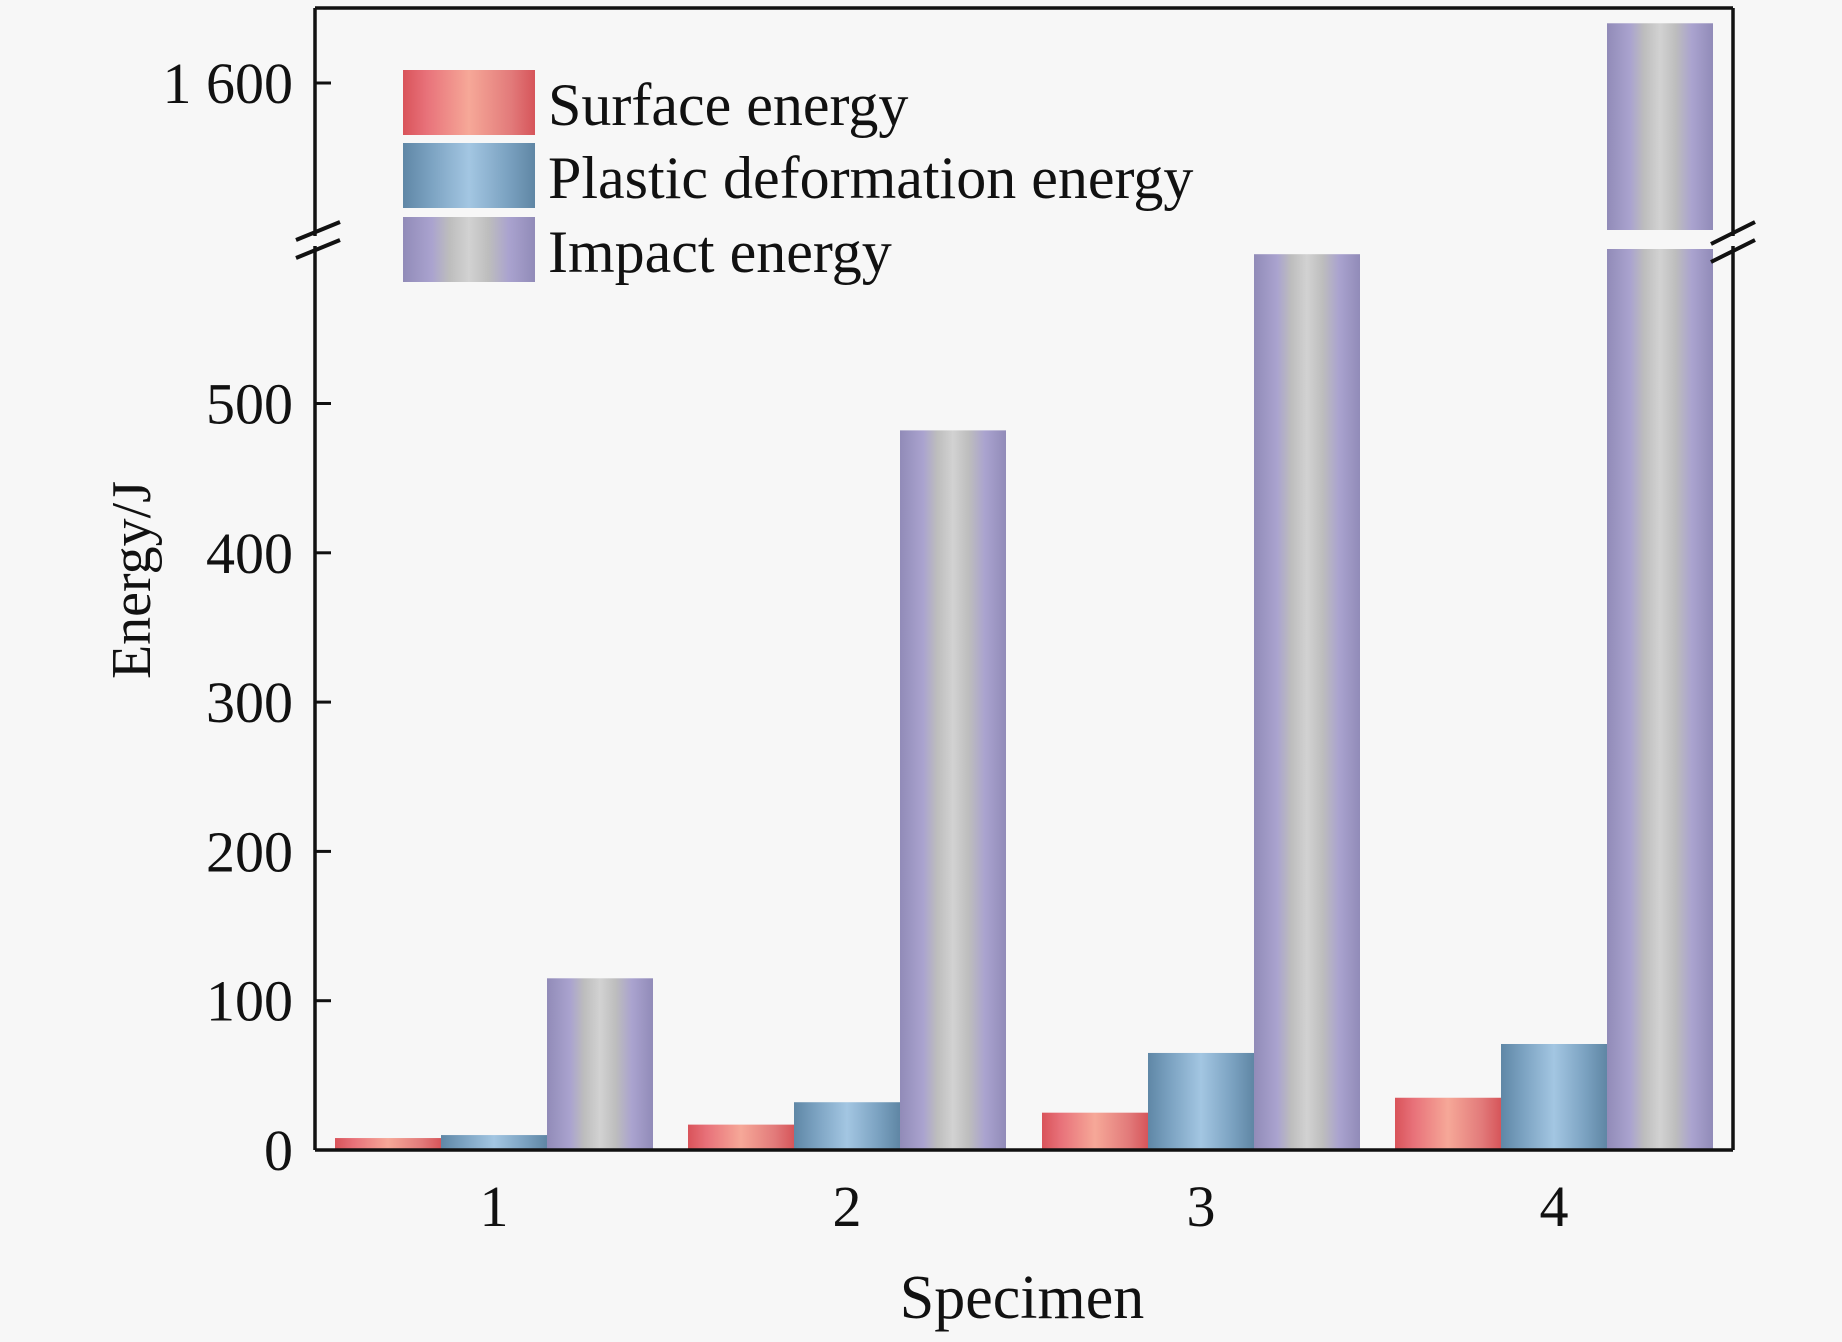 This screenshot has width=1842, height=1342. I want to click on legend-label-surface-energy: Surface energy, so click(728, 105).